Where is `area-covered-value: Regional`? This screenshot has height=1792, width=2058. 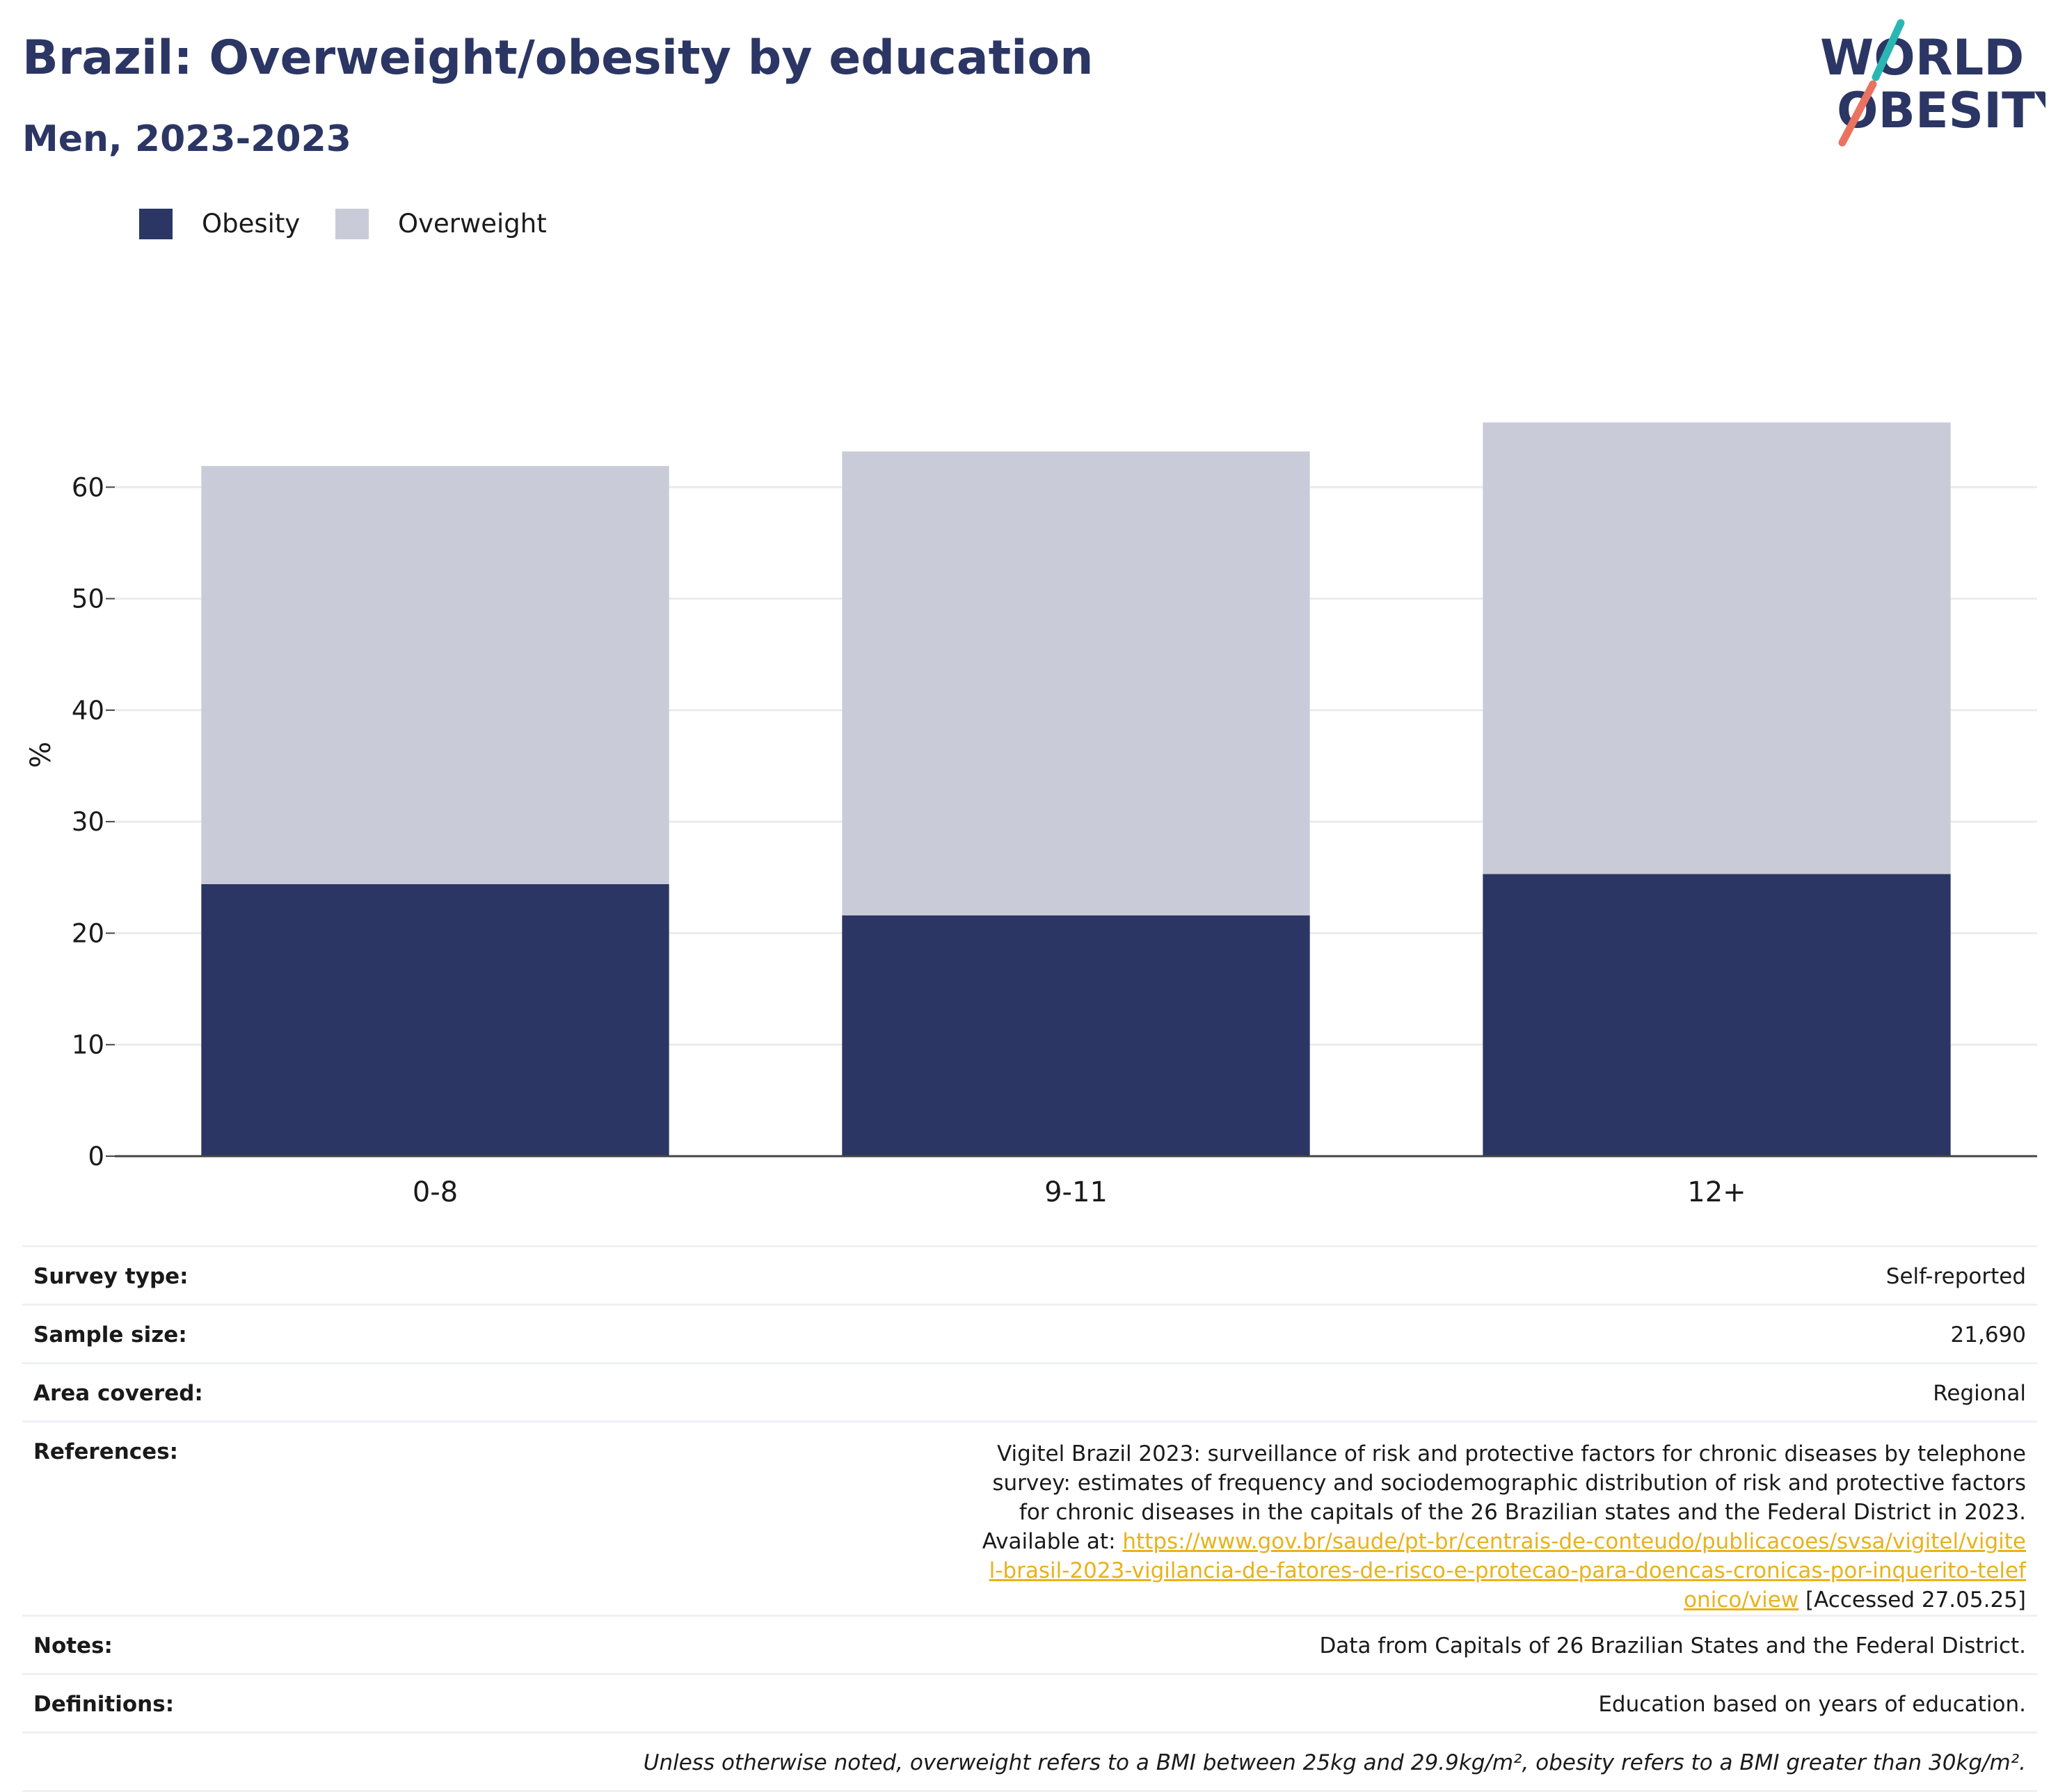
area-covered-value: Regional is located at coordinates (1250, 1392).